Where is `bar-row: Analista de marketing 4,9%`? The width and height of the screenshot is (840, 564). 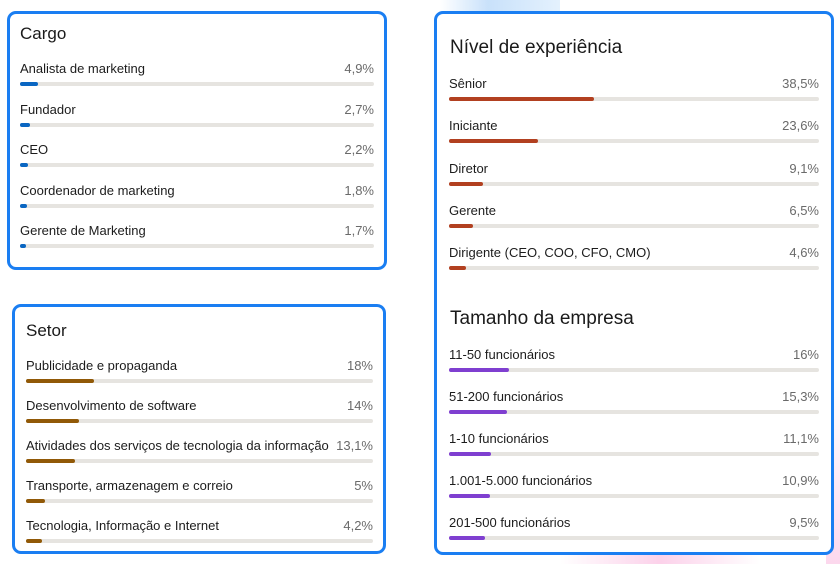 bar-row: Analista de marketing 4,9% is located at coordinates (197, 74).